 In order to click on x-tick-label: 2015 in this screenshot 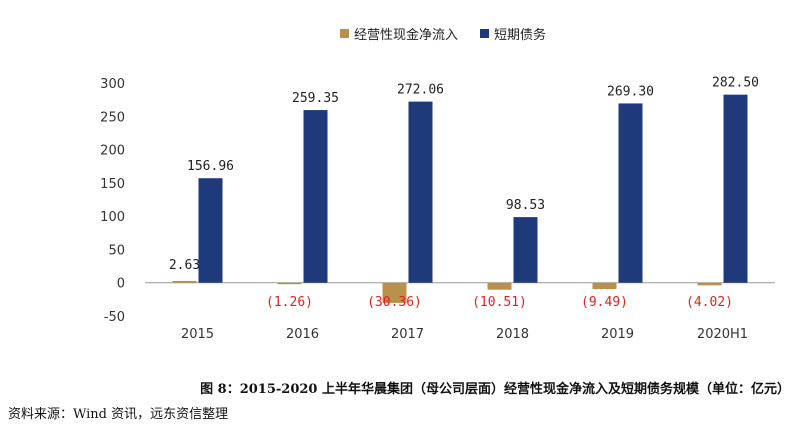, I will do `click(197, 334)`.